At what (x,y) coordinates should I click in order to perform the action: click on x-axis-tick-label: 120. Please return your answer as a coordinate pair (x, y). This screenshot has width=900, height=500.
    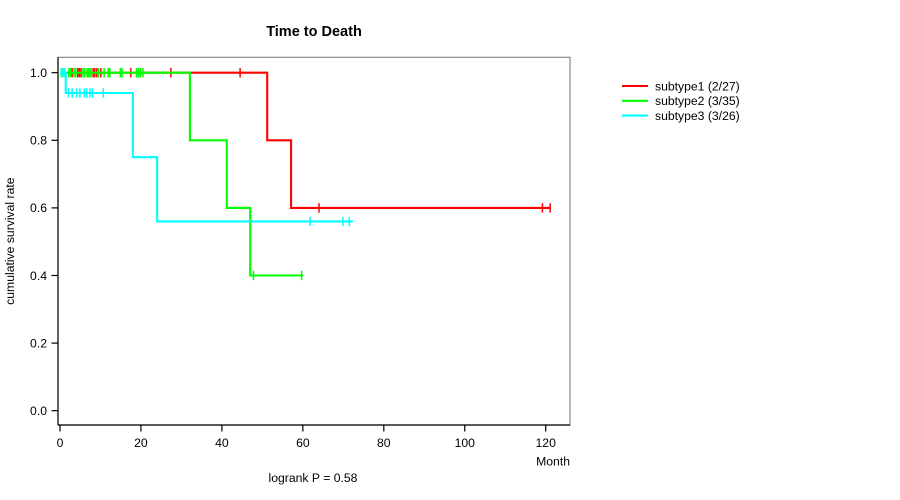
    Looking at the image, I should click on (546, 443).